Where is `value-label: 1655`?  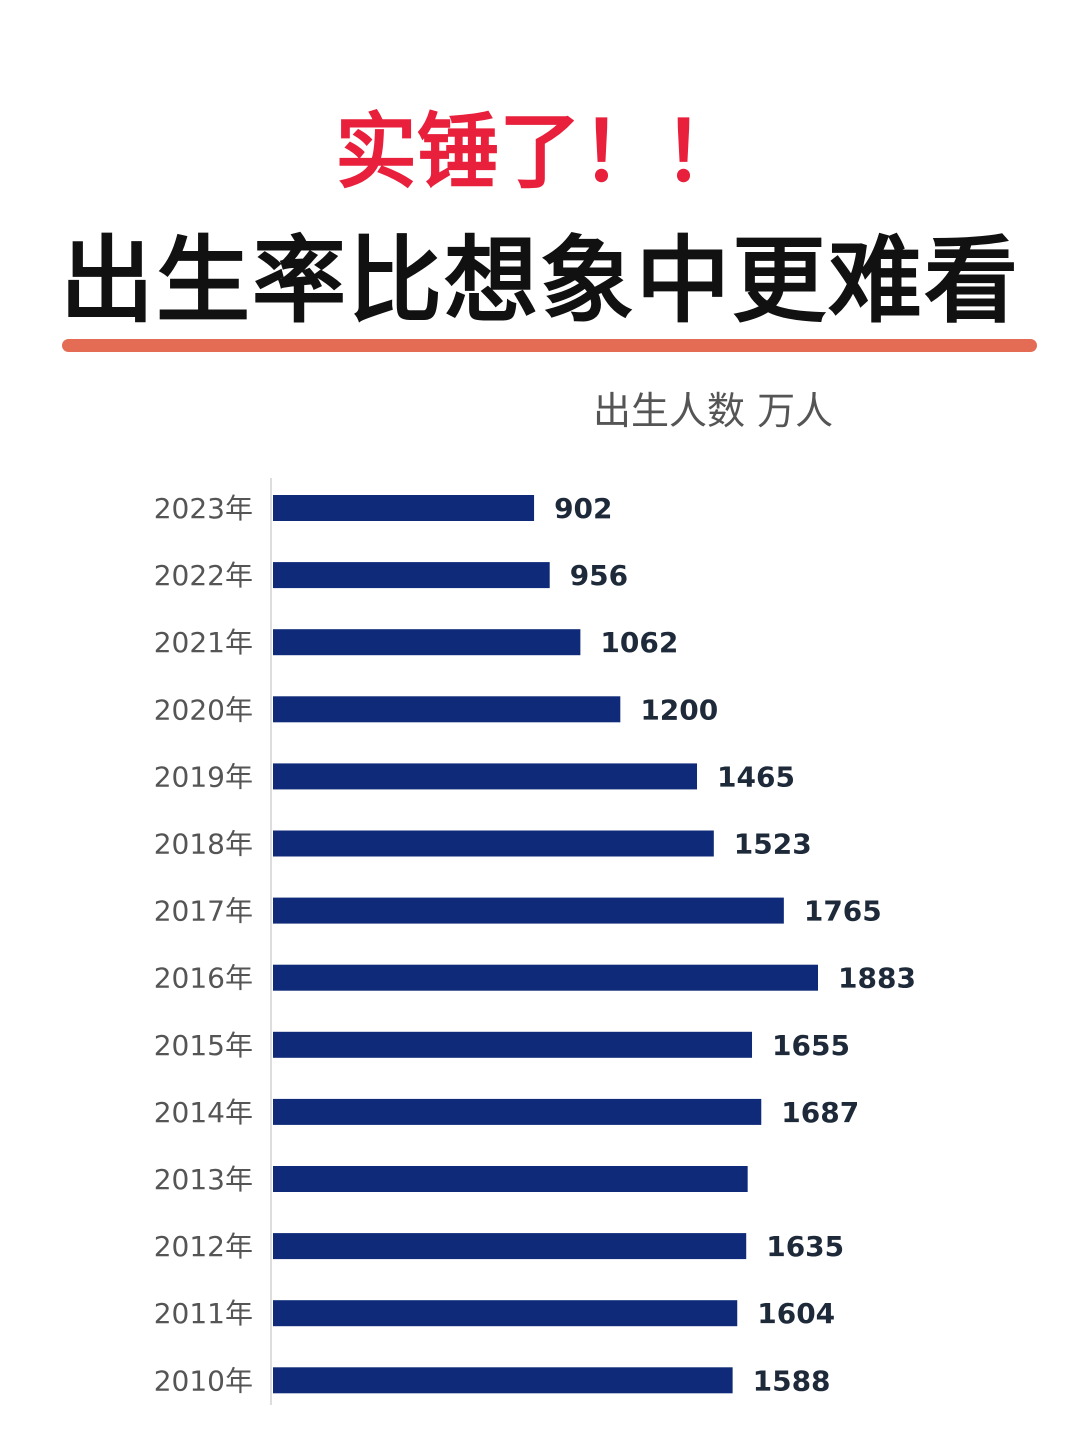 value-label: 1655 is located at coordinates (811, 1045).